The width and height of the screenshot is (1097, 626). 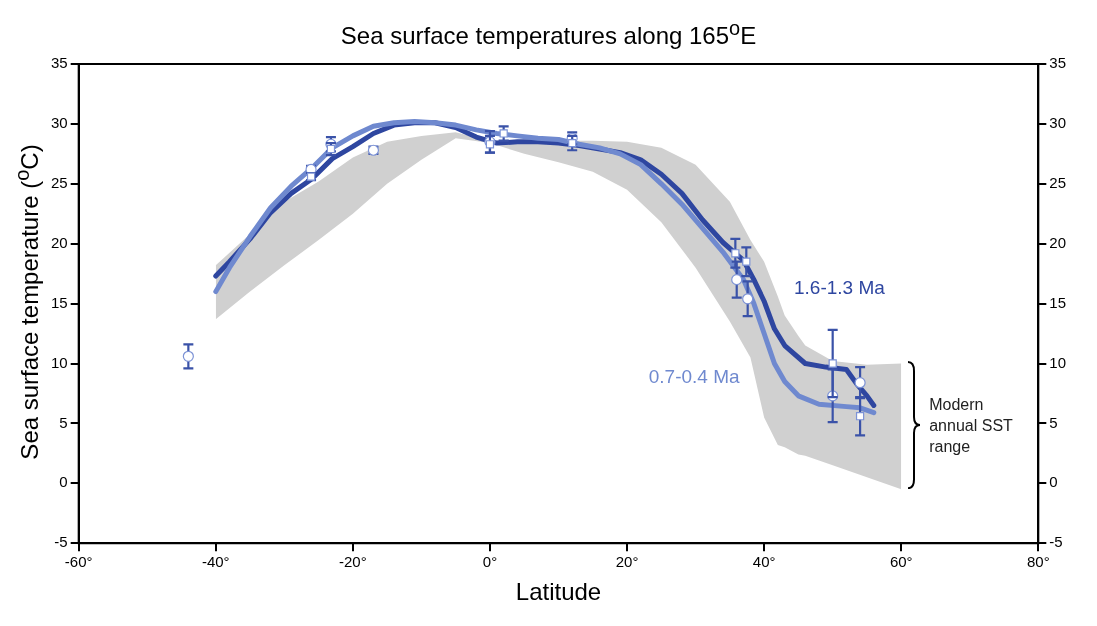 I want to click on y2-tick-label: 10, so click(x=1057, y=362).